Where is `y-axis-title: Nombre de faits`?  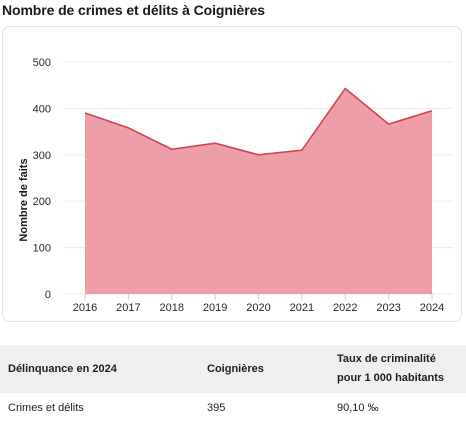
y-axis-title: Nombre de faits is located at coordinates (24, 199).